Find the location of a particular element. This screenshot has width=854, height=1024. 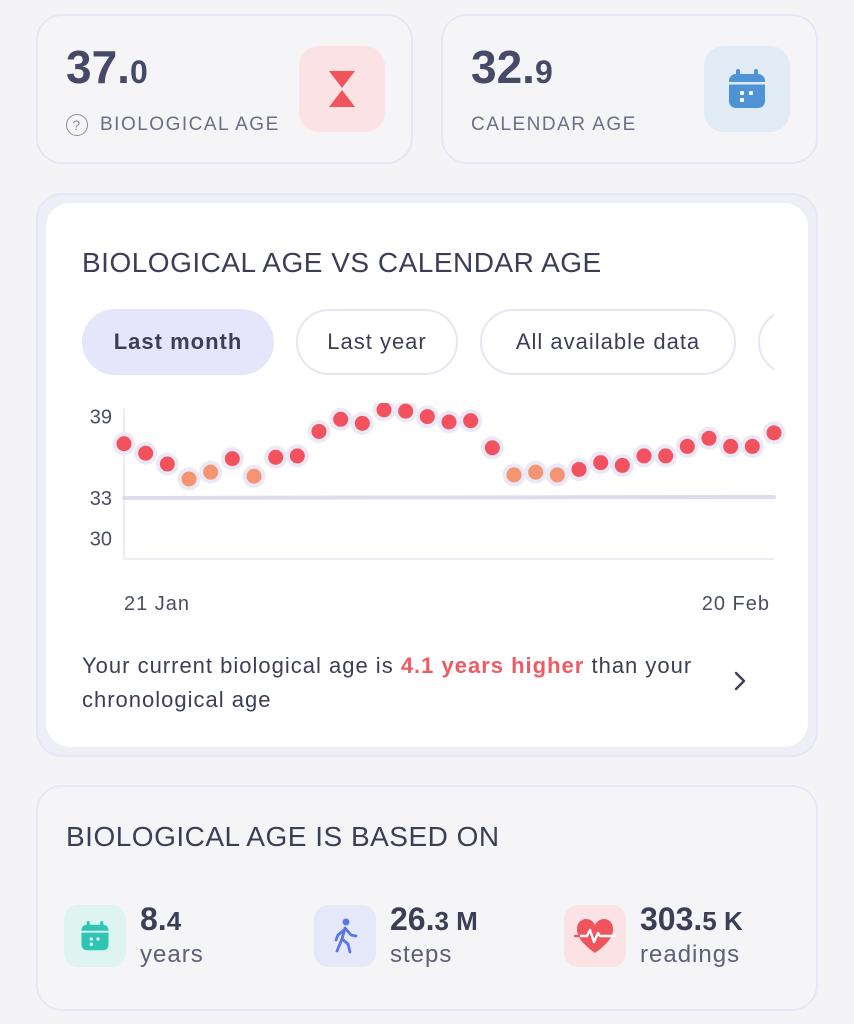

calendar-age-value: 32.9 is located at coordinates (512, 67).